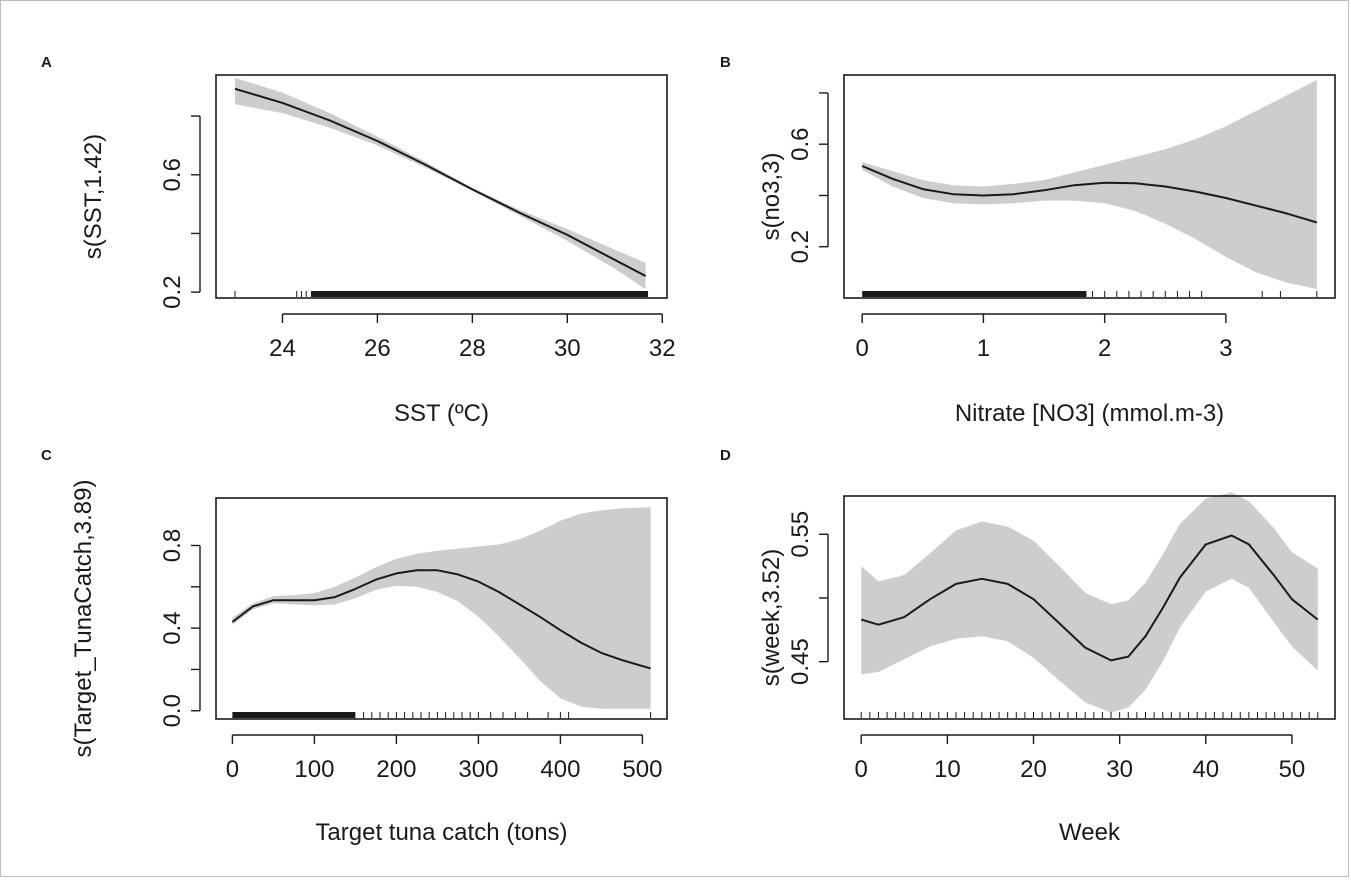  Describe the element at coordinates (396, 769) in the screenshot. I see `x-tick-label: 200` at that location.